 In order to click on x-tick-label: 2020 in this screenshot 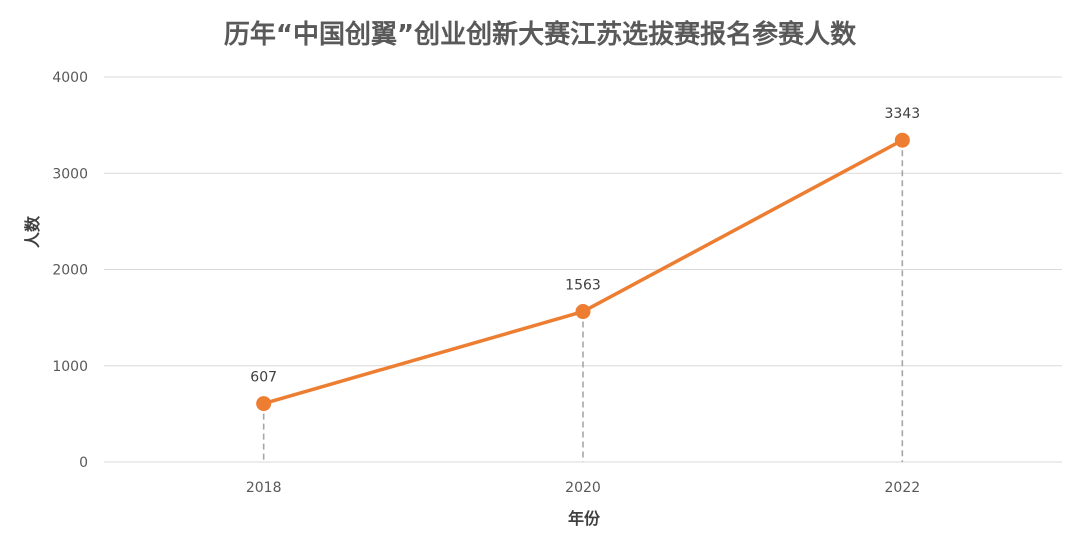, I will do `click(583, 488)`.